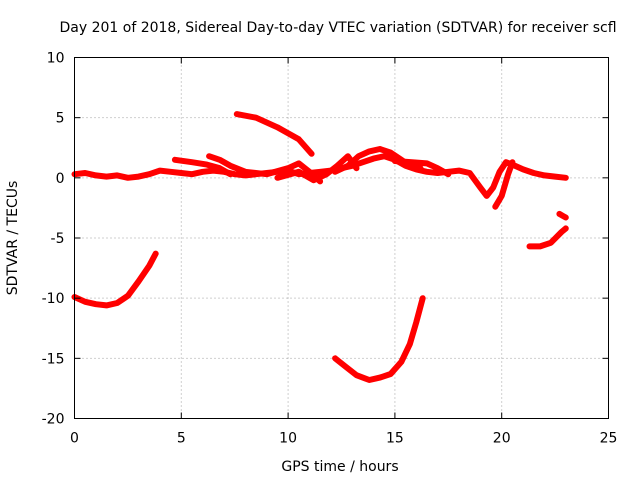  I want to click on series-right-stub, so click(562, 215).